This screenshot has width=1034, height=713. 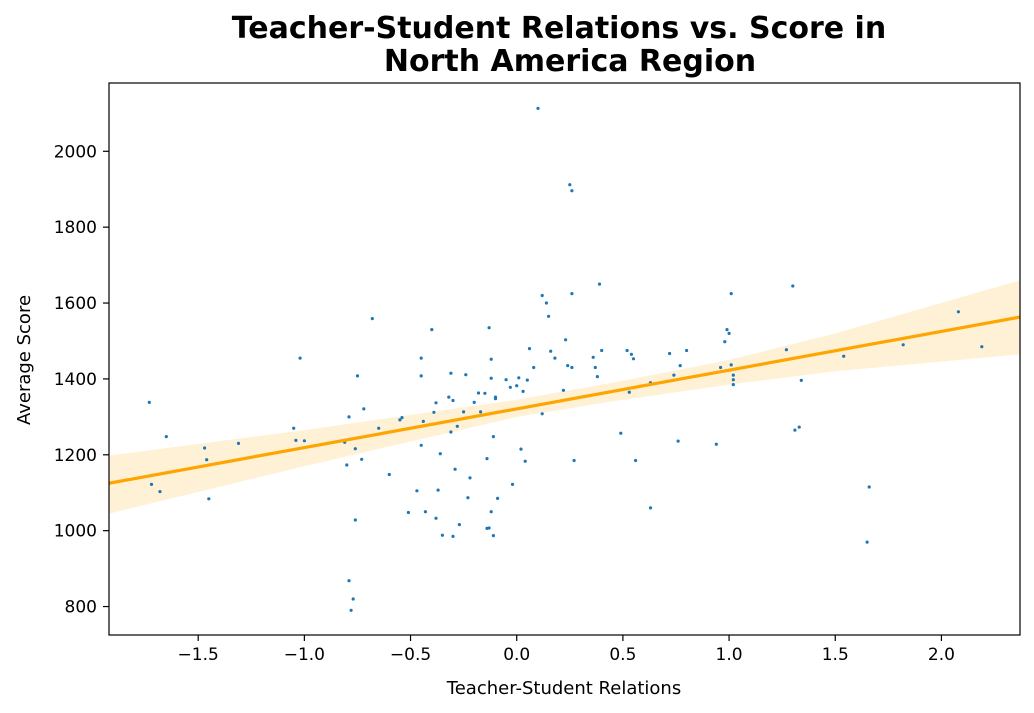 What do you see at coordinates (75, 304) in the screenshot?
I see `y-tick-label: 1600` at bounding box center [75, 304].